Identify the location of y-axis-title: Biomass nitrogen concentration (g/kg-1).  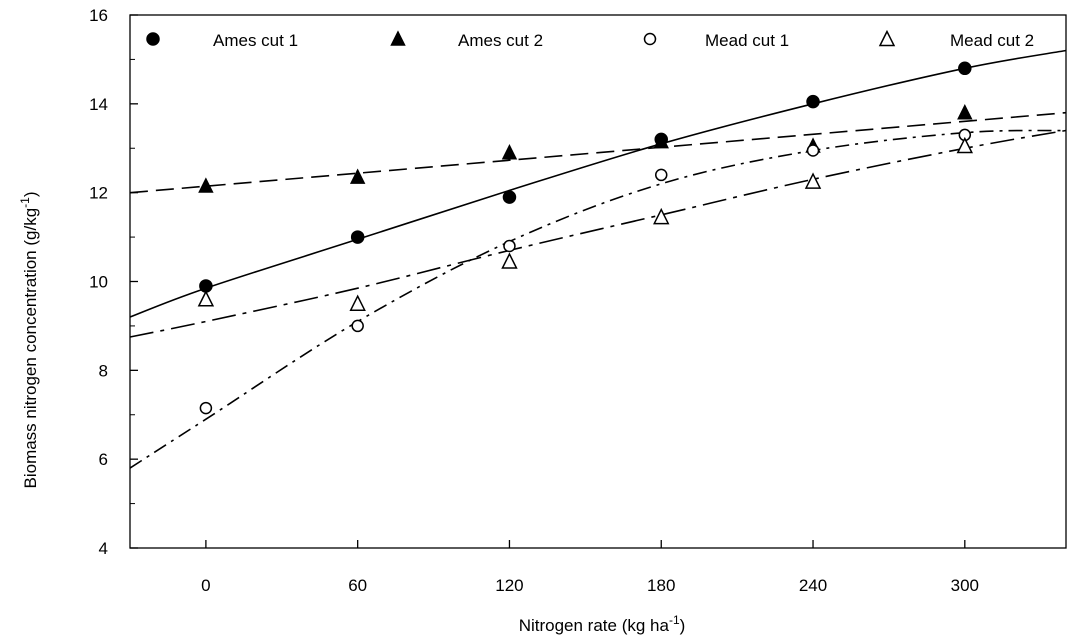
(29, 340).